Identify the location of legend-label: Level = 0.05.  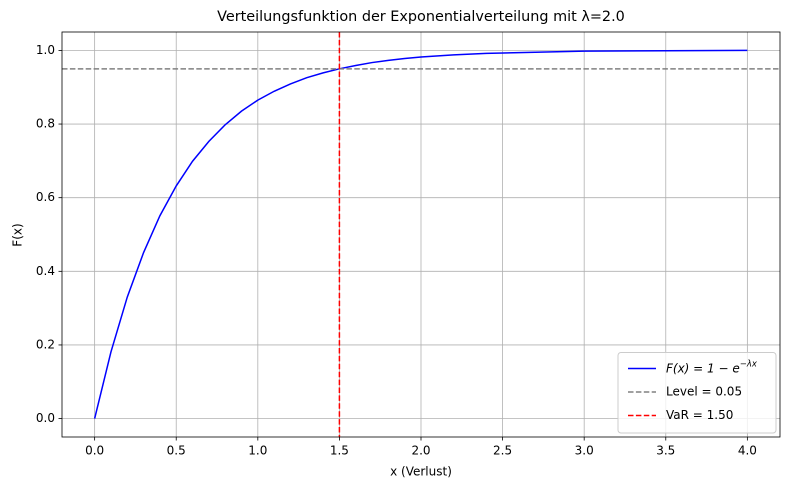
(704, 392).